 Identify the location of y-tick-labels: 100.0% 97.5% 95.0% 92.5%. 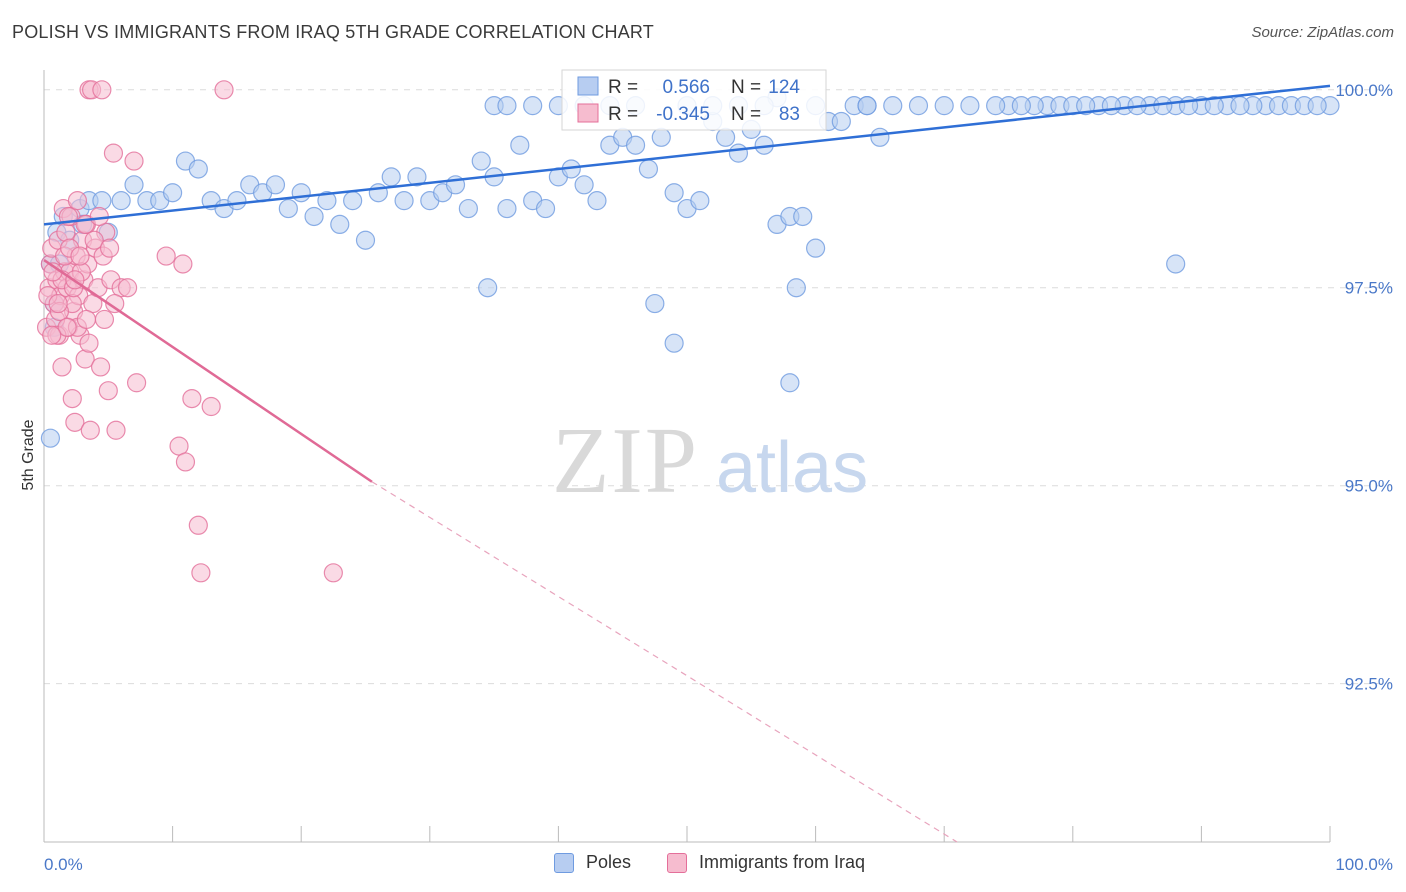
(1364, 387).